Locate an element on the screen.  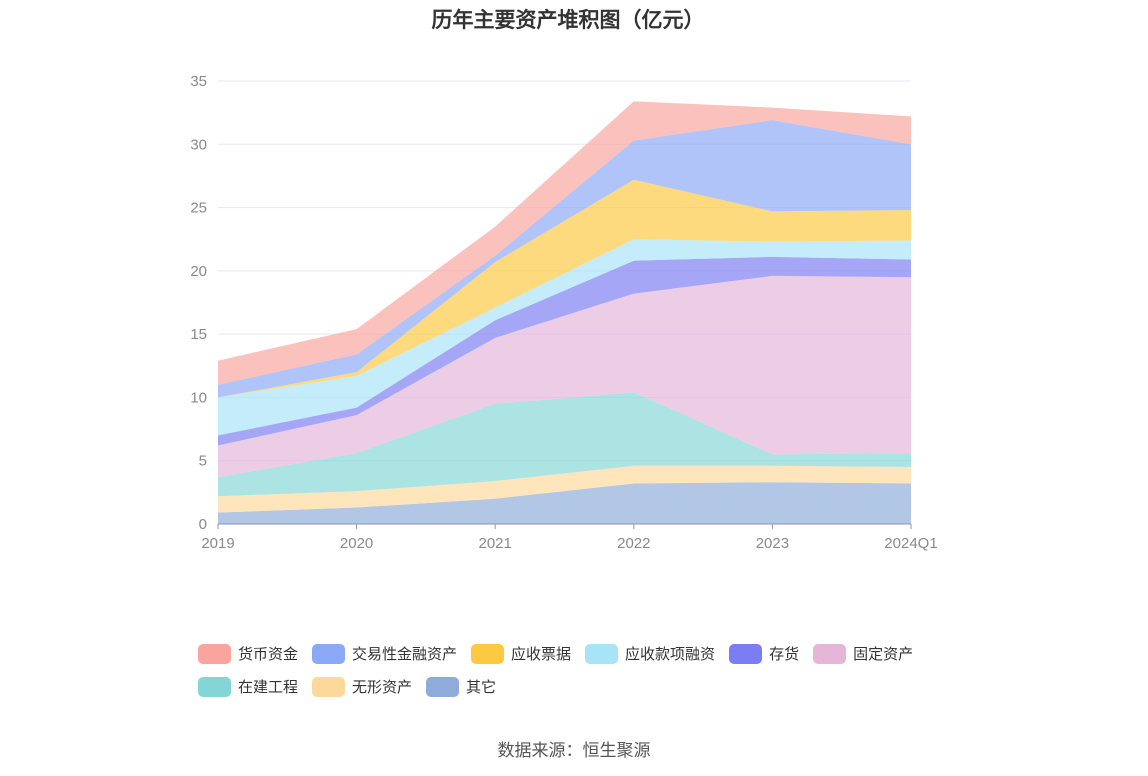
legend-label: 其它 is located at coordinates (481, 687).